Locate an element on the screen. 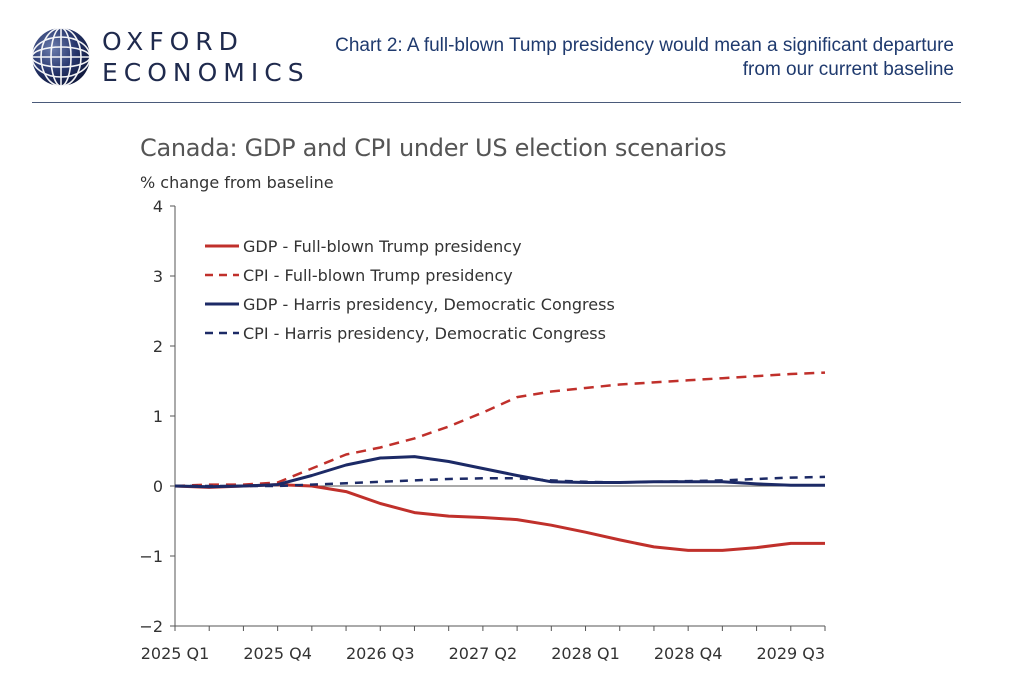  logo-line-2: ECONOMICS is located at coordinates (206, 72).